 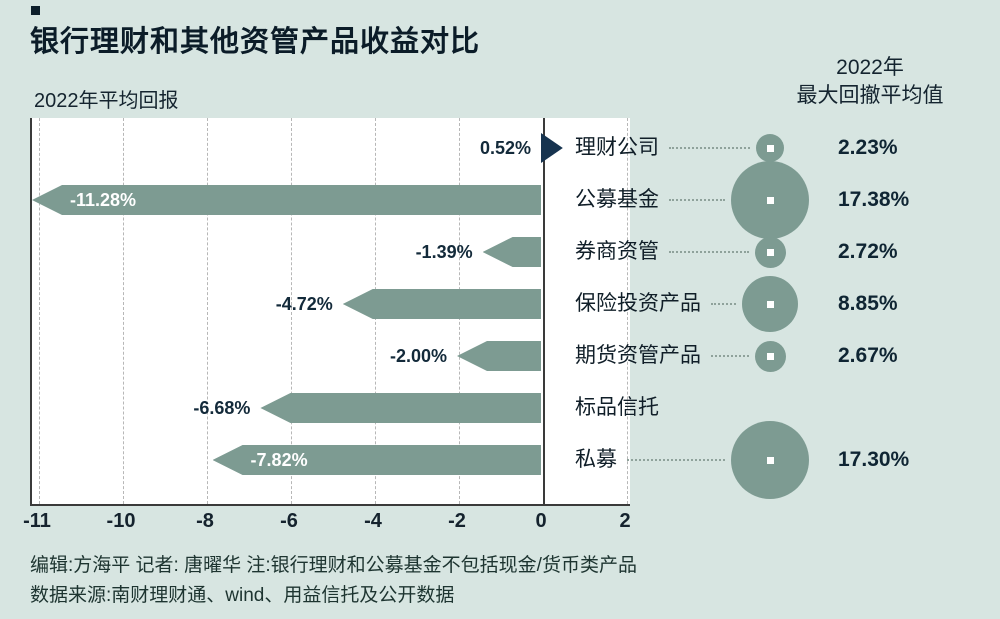 I want to click on chart-row: -4.72% 保险投资产品 8.85%, so click(x=500, y=304).